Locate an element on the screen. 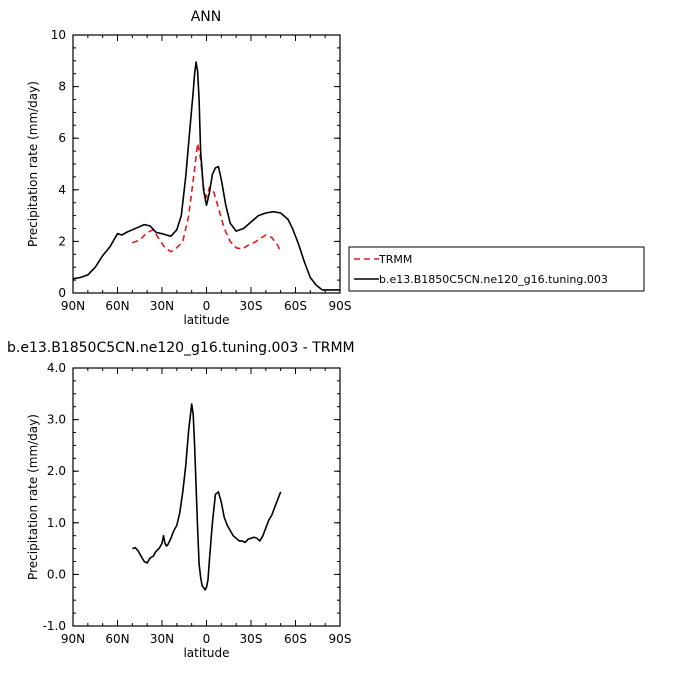 The width and height of the screenshot is (675, 675). y-tick-label: 3.0 is located at coordinates (56, 420).